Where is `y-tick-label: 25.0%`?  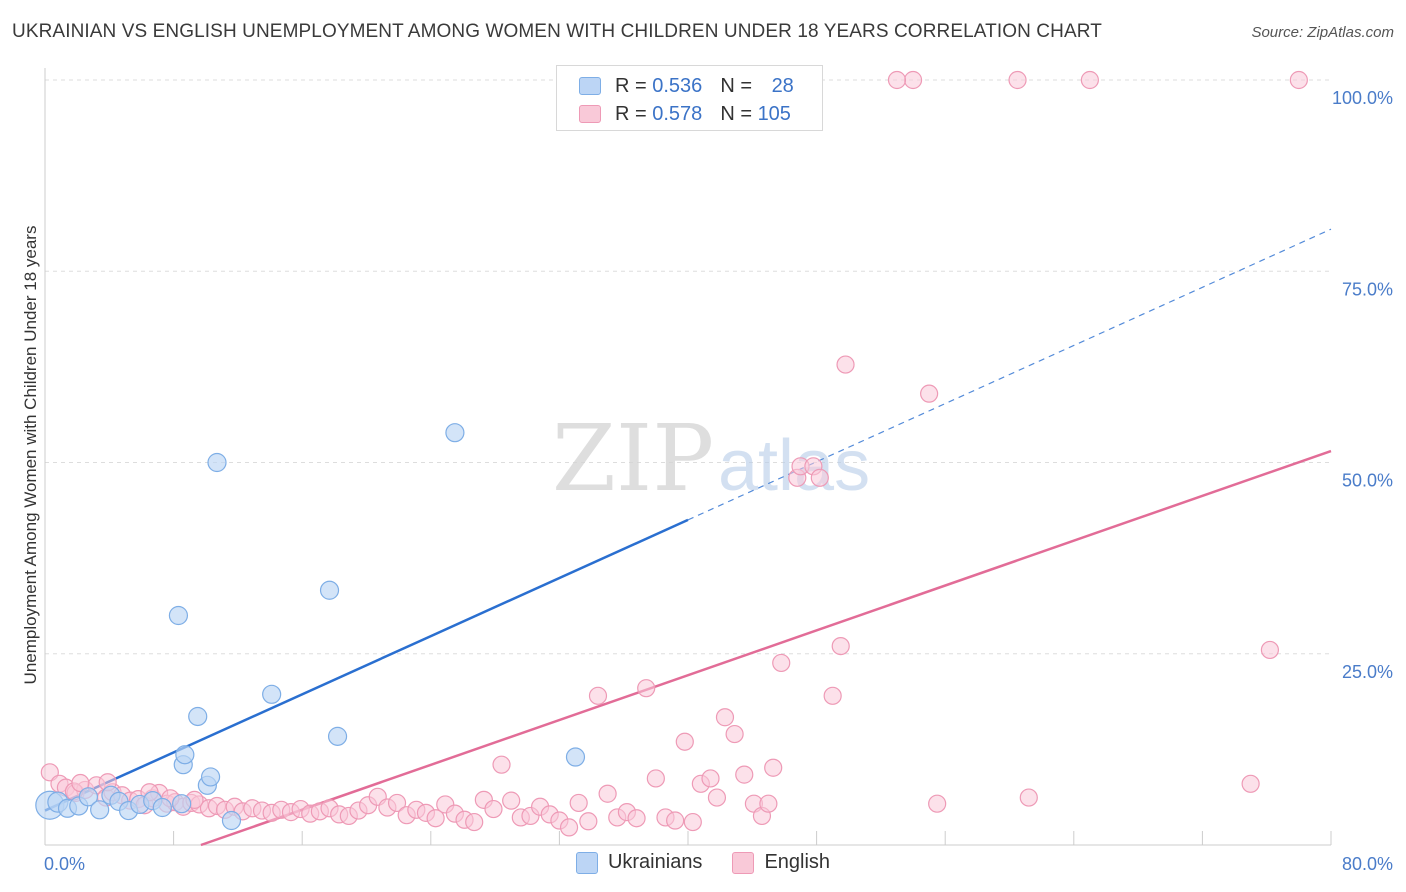
y-tick-label: 25.0% is located at coordinates (1367, 672).